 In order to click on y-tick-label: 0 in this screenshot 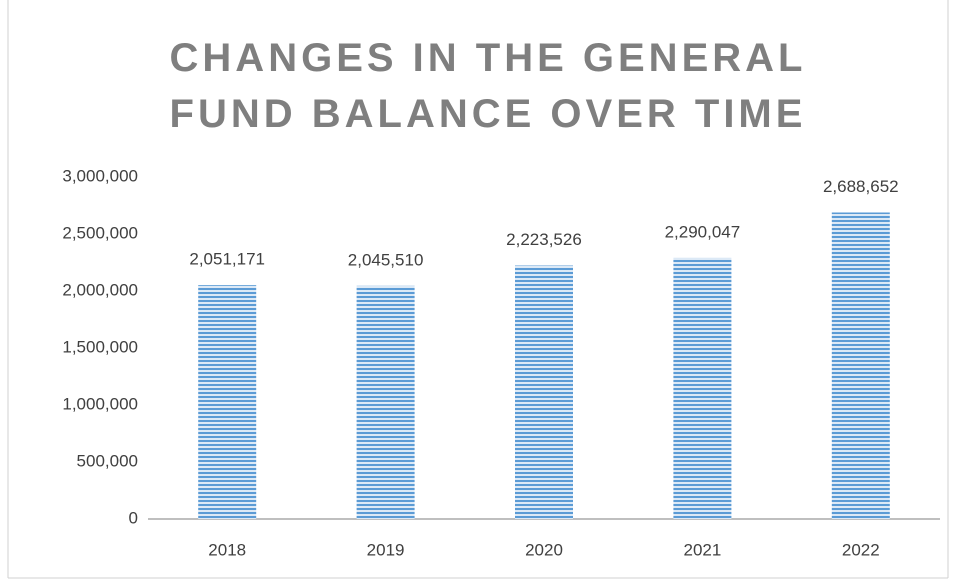, I will do `click(133, 517)`.